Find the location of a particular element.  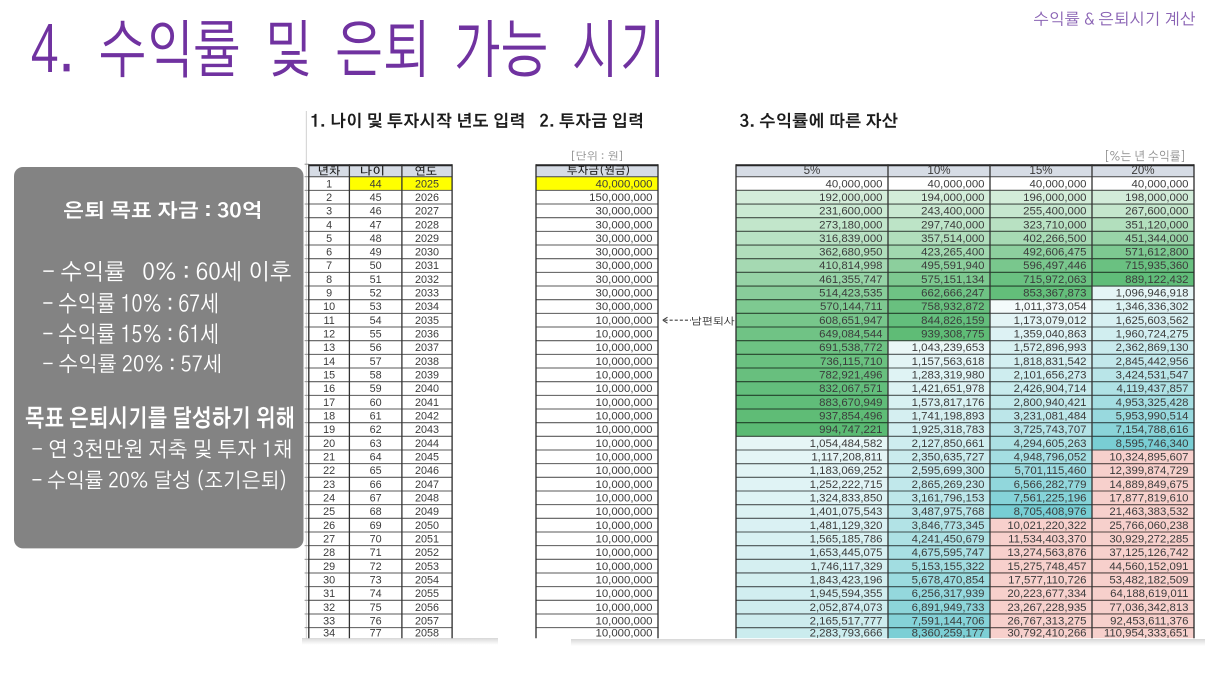

svg-text: 1,481,129,320 is located at coordinates (846, 526).